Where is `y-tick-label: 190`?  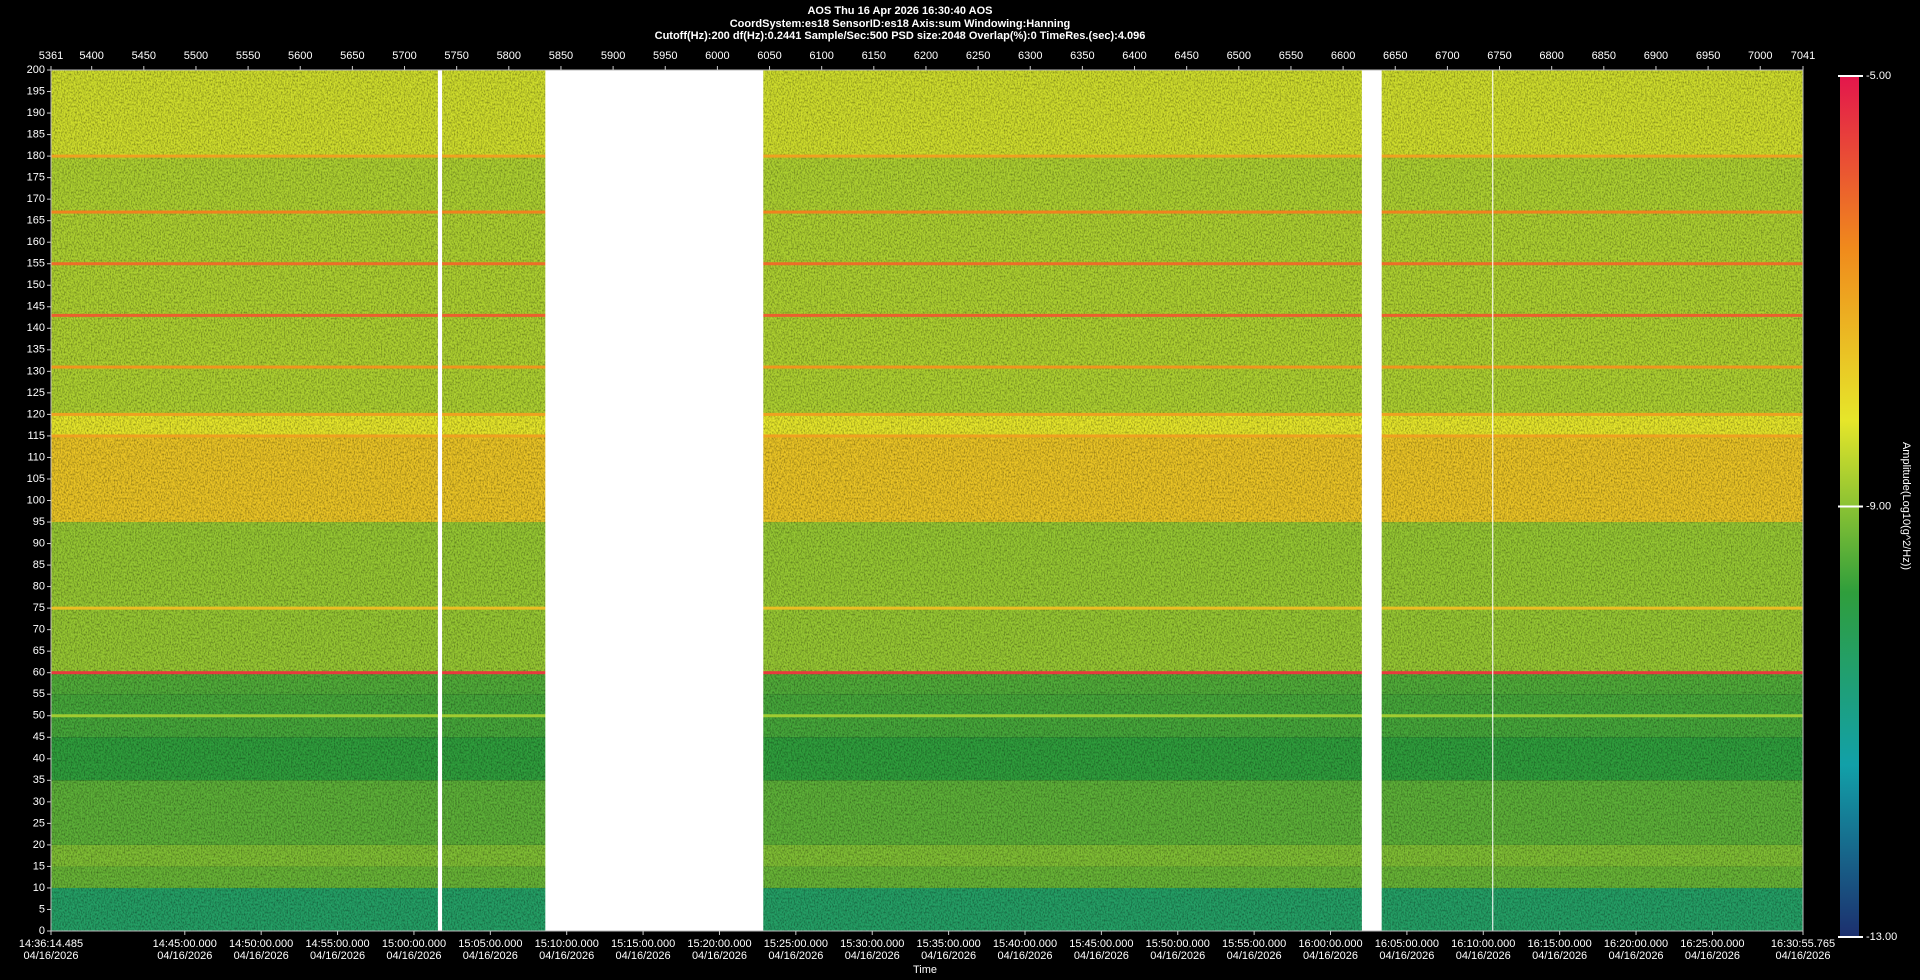 y-tick-label: 190 is located at coordinates (36, 113).